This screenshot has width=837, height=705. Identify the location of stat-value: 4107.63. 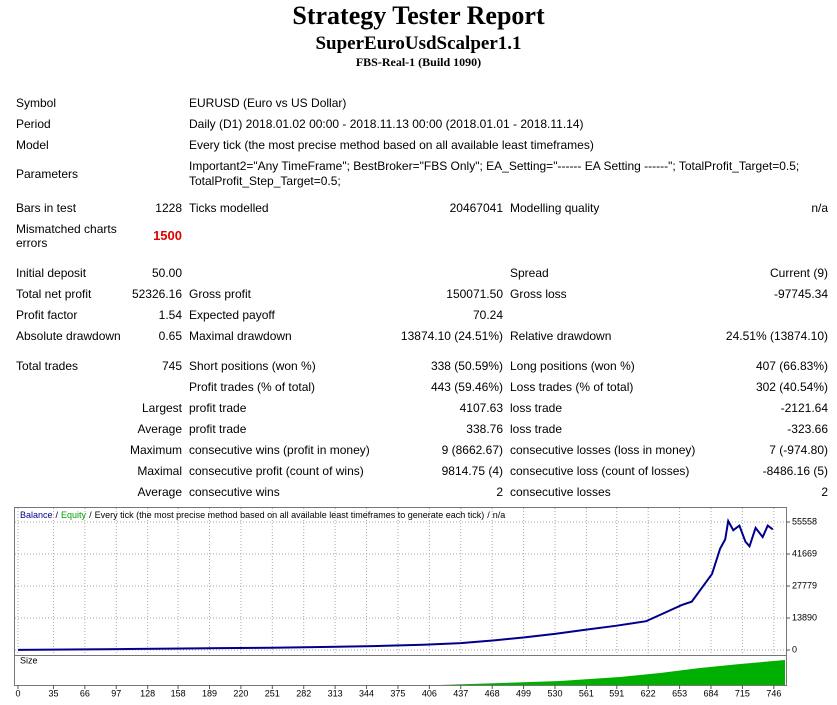
(481, 408).